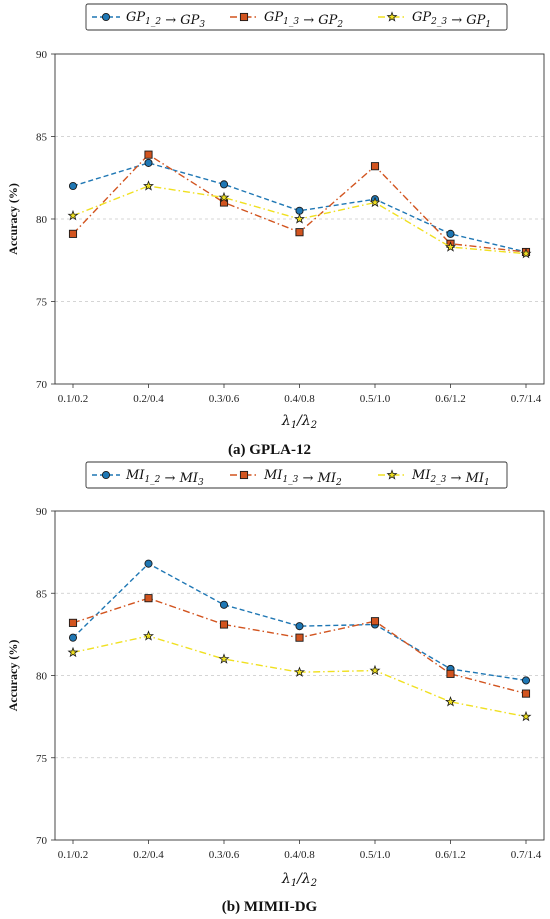 The image size is (550, 919). I want to click on legend: GP1_2 → GP3 GP1_3 → GP2 GP2_3 → GP1, so click(296, 17).